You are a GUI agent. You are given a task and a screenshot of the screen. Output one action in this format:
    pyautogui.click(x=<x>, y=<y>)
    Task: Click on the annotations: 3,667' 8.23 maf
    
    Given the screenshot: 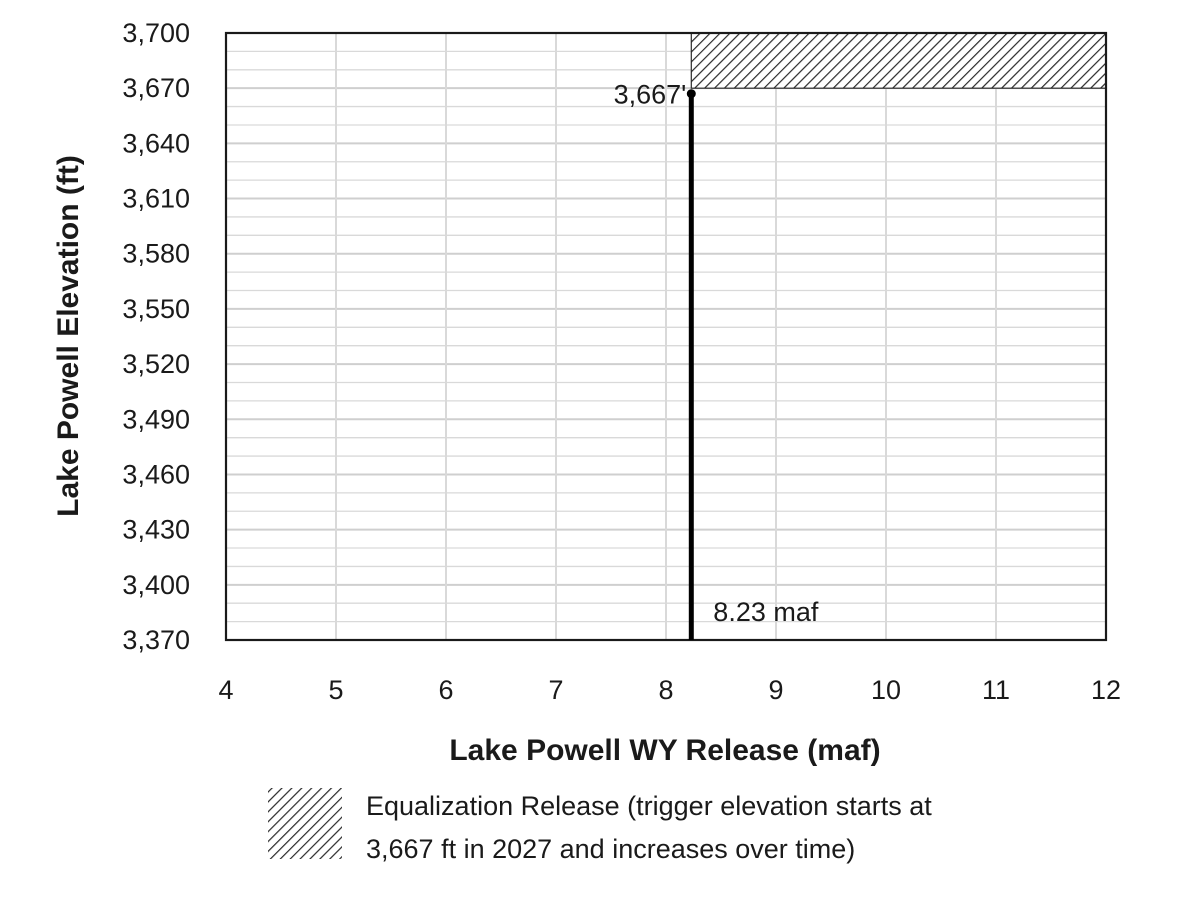 What is the action you would take?
    pyautogui.click(x=716, y=353)
    